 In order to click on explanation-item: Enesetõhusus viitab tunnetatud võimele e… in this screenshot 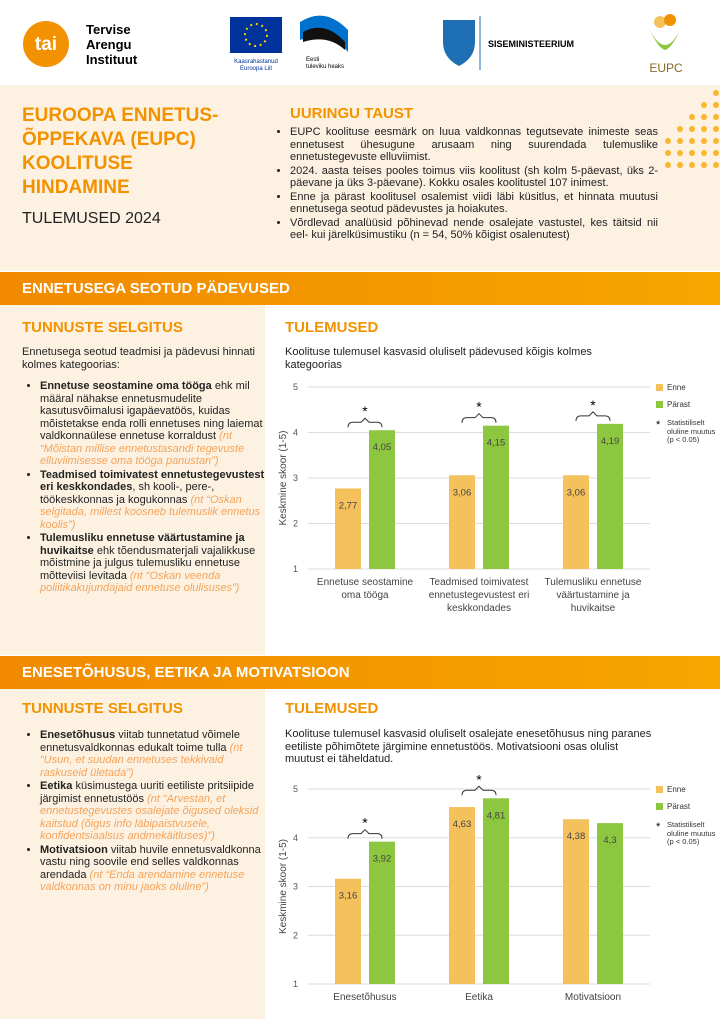, I will do `click(156, 754)`.